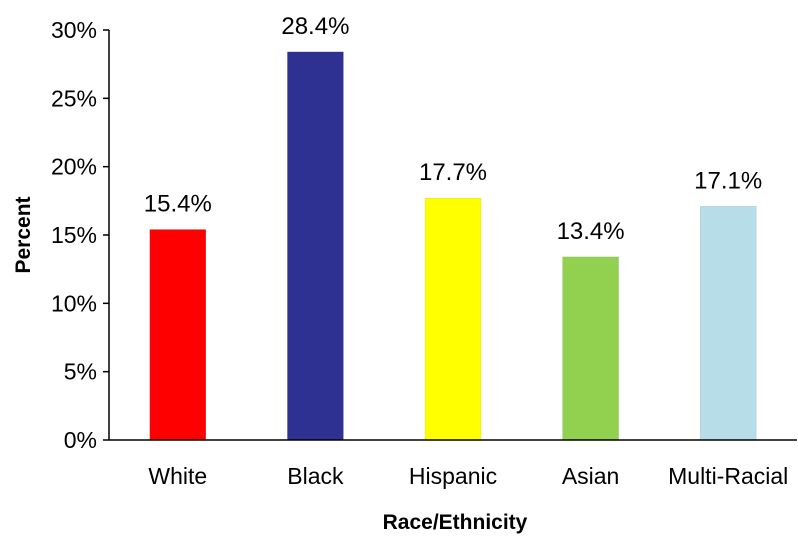  Describe the element at coordinates (453, 172) in the screenshot. I see `data-label: 17.7%` at that location.